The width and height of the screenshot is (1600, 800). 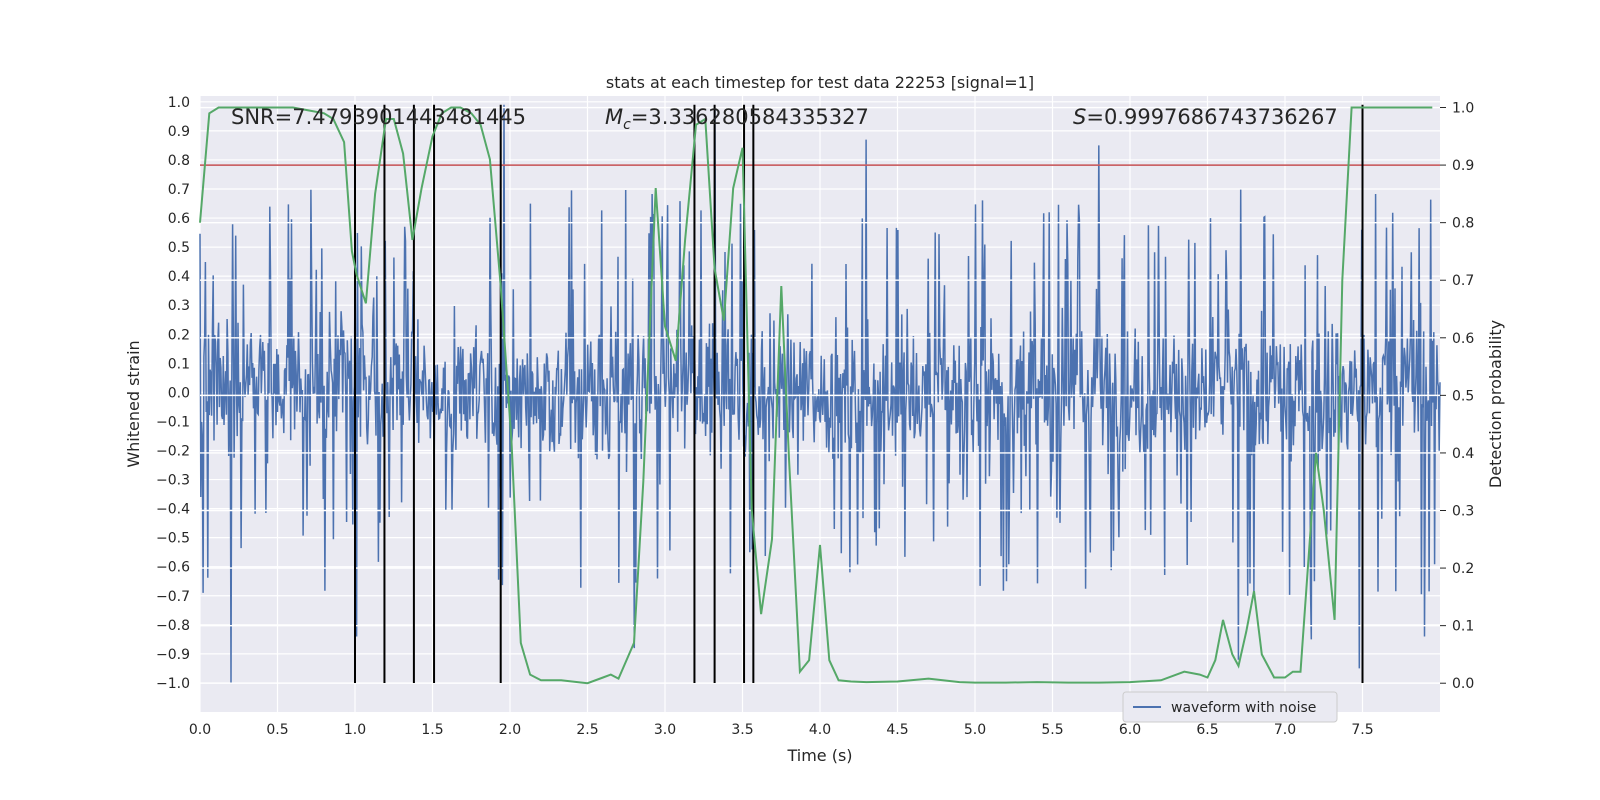 What do you see at coordinates (173, 451) in the screenshot?
I see `y-tick-label: −0.2` at bounding box center [173, 451].